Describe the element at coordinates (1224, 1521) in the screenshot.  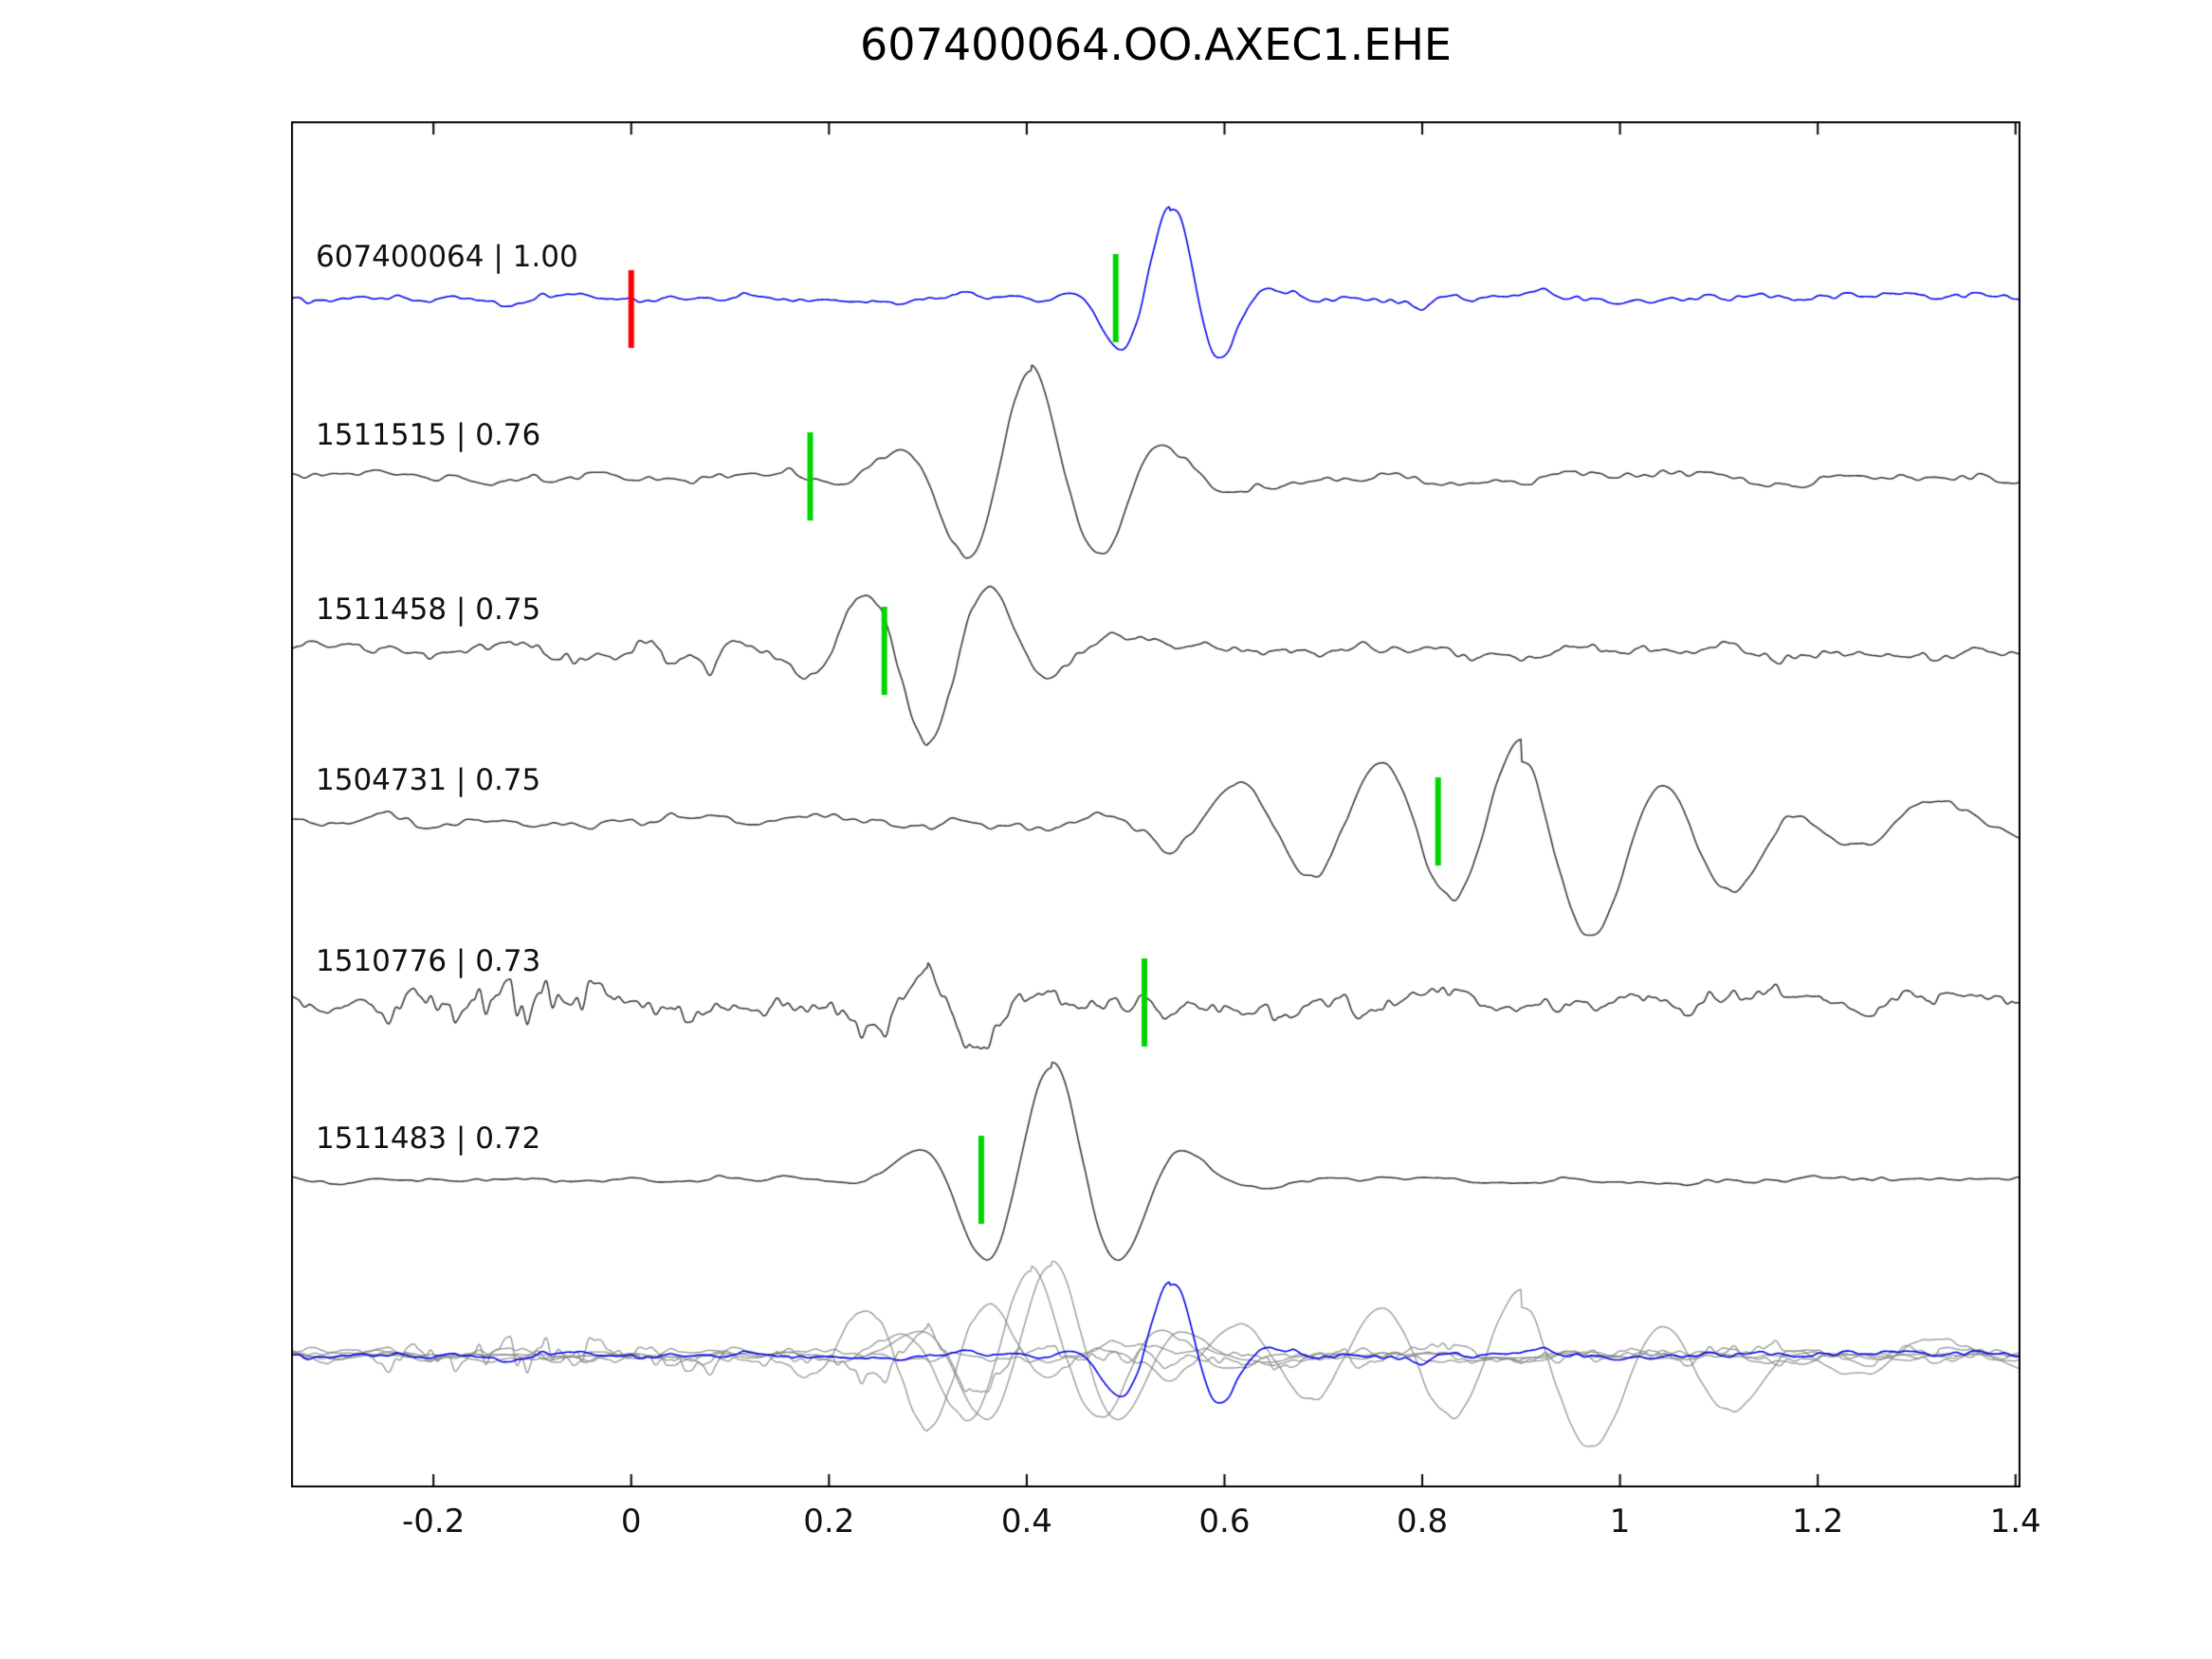
I see `x-tick-label: 0.6` at that location.